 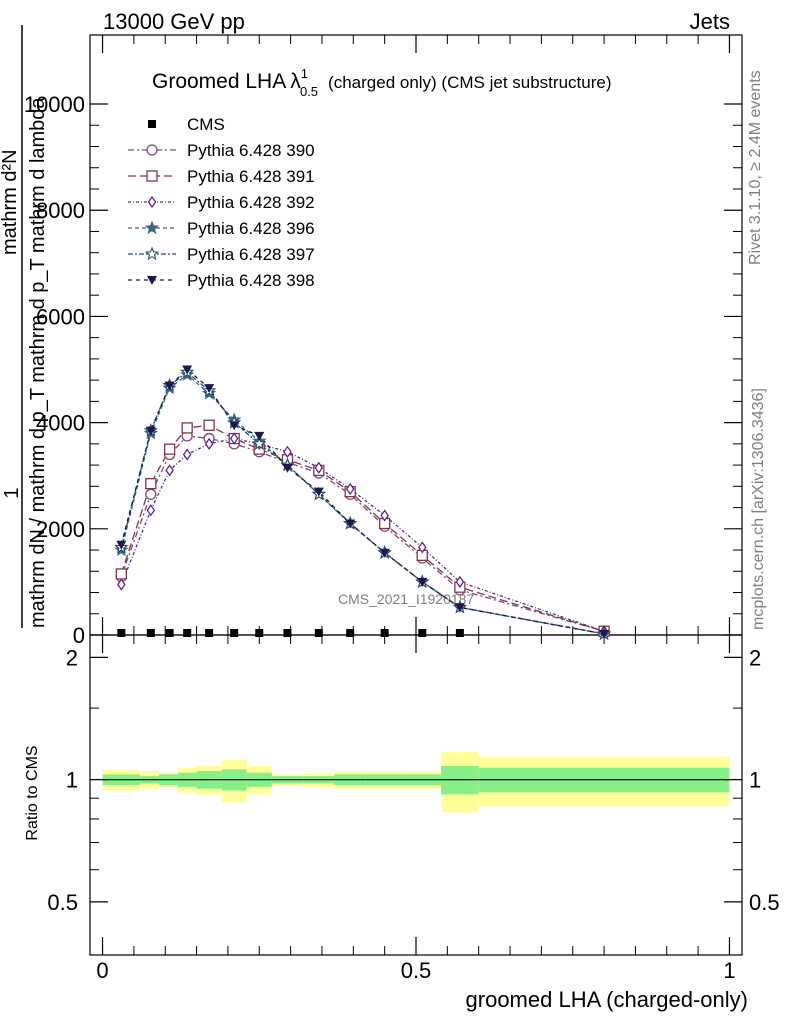 I want to click on xlabel: groomed LHA (charged-only), so click(x=607, y=999).